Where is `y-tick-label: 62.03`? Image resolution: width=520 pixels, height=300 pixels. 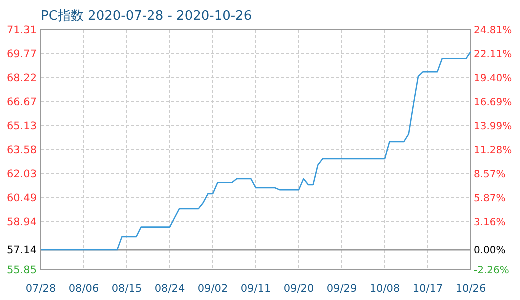
y-tick-label: 62.03 is located at coordinates (21, 174).